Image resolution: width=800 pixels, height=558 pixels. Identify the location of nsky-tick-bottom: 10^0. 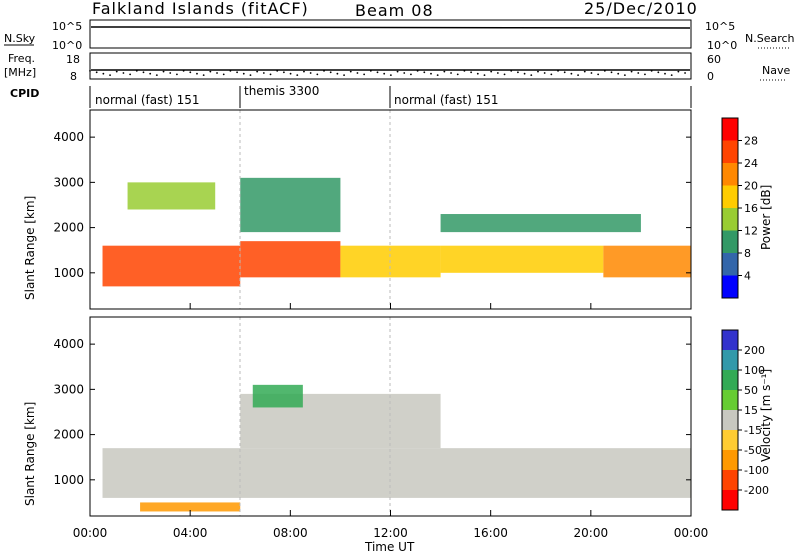
(67, 45).